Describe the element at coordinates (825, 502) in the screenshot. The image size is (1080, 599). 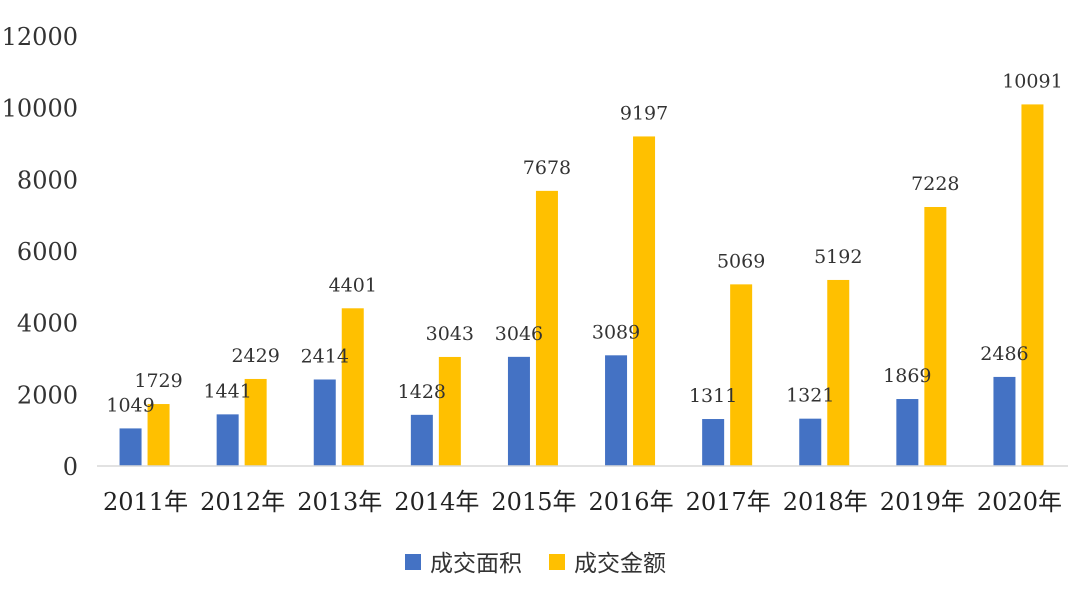
I see `x-tick-label: 2018年` at that location.